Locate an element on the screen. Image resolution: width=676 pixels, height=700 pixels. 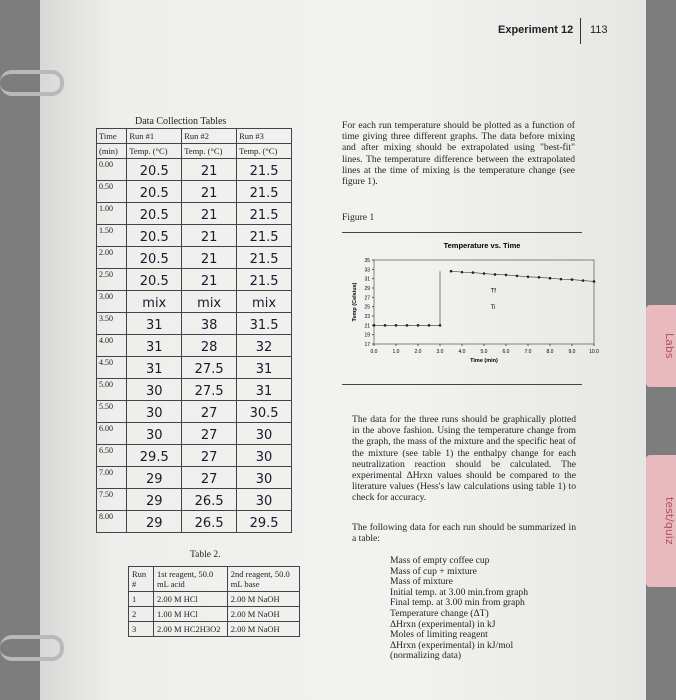
row: 4.00 31 28 32 is located at coordinates (193, 345).